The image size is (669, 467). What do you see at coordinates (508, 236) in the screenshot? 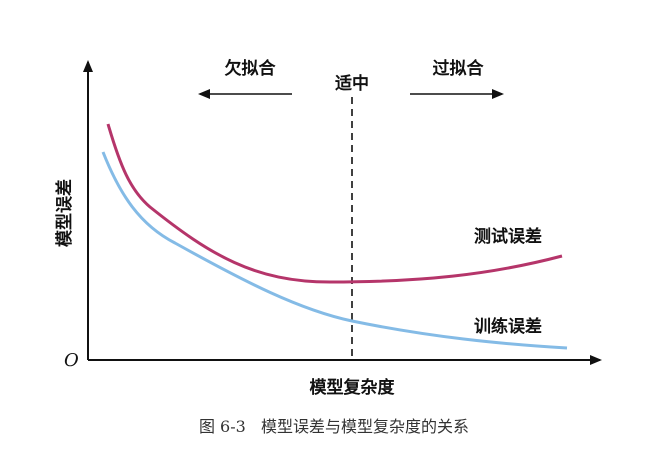
I see `test-error-label: 测试误差` at bounding box center [508, 236].